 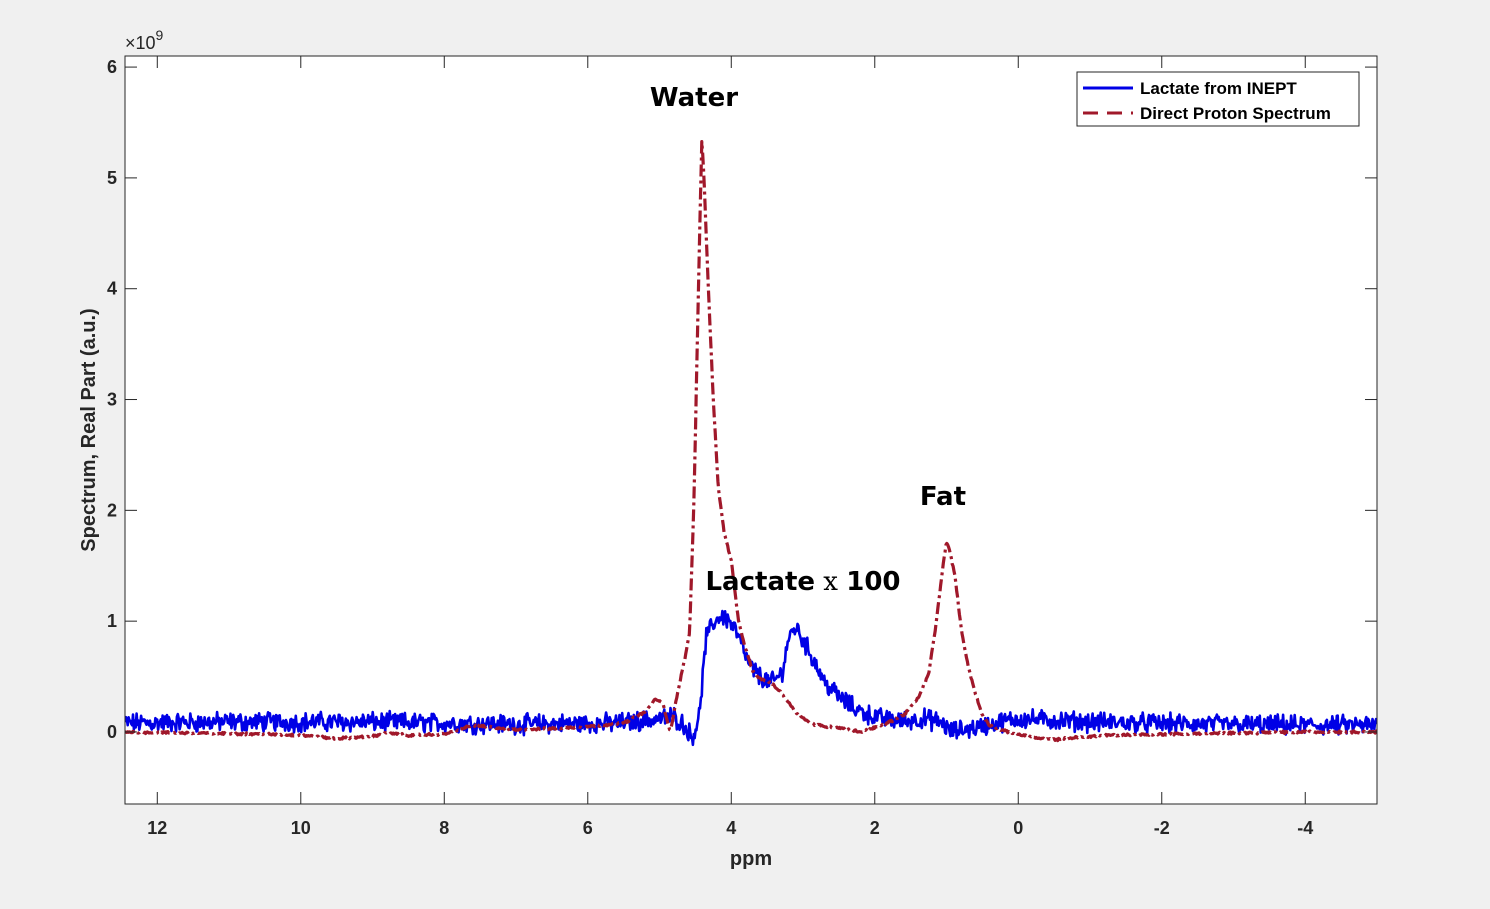 What do you see at coordinates (1235, 113) in the screenshot?
I see `legend-label-direct-proton: Direct Proton Spectrum` at bounding box center [1235, 113].